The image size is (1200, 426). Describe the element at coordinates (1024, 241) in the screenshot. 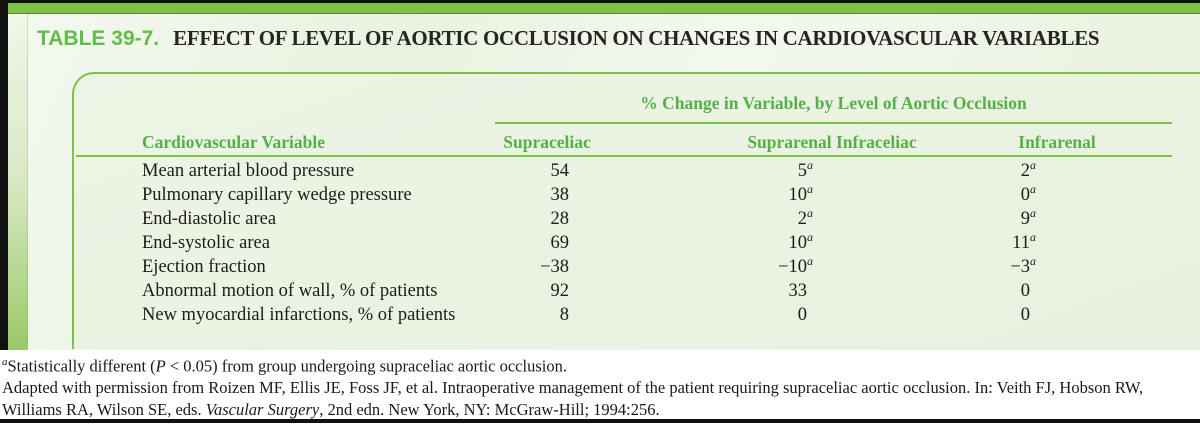

I see `cell-value: 11 a` at that location.